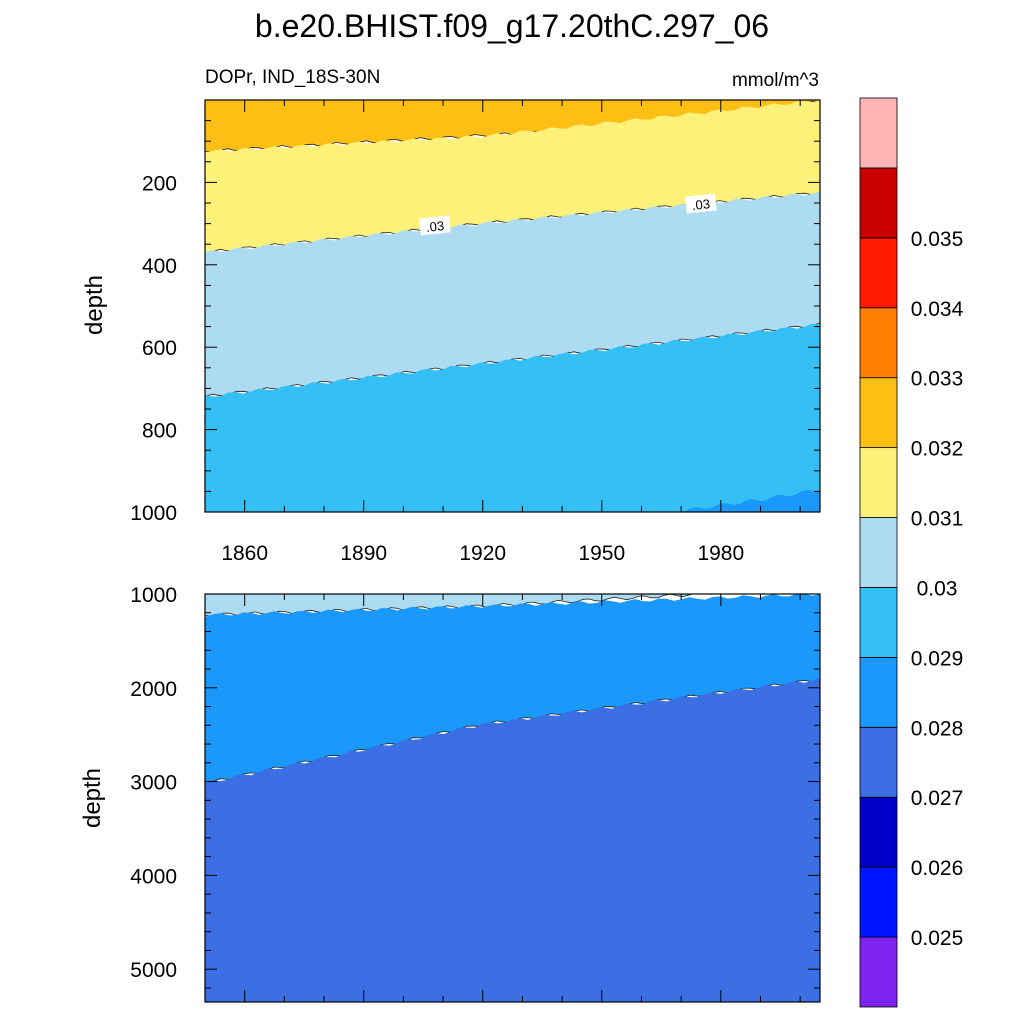 The height and width of the screenshot is (1024, 1024). What do you see at coordinates (153, 689) in the screenshot?
I see `y-tick-label: 2000` at bounding box center [153, 689].